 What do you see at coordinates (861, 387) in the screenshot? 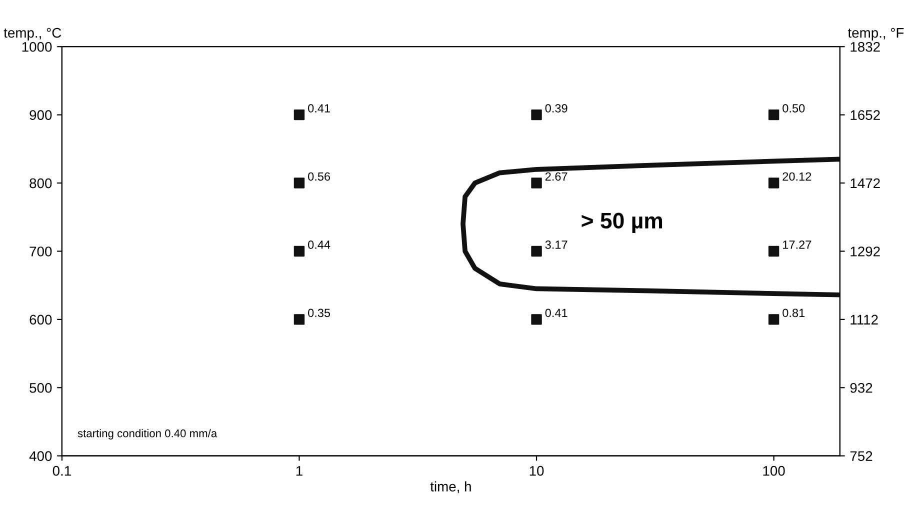
I see `y2-tick-label: 932` at bounding box center [861, 387].